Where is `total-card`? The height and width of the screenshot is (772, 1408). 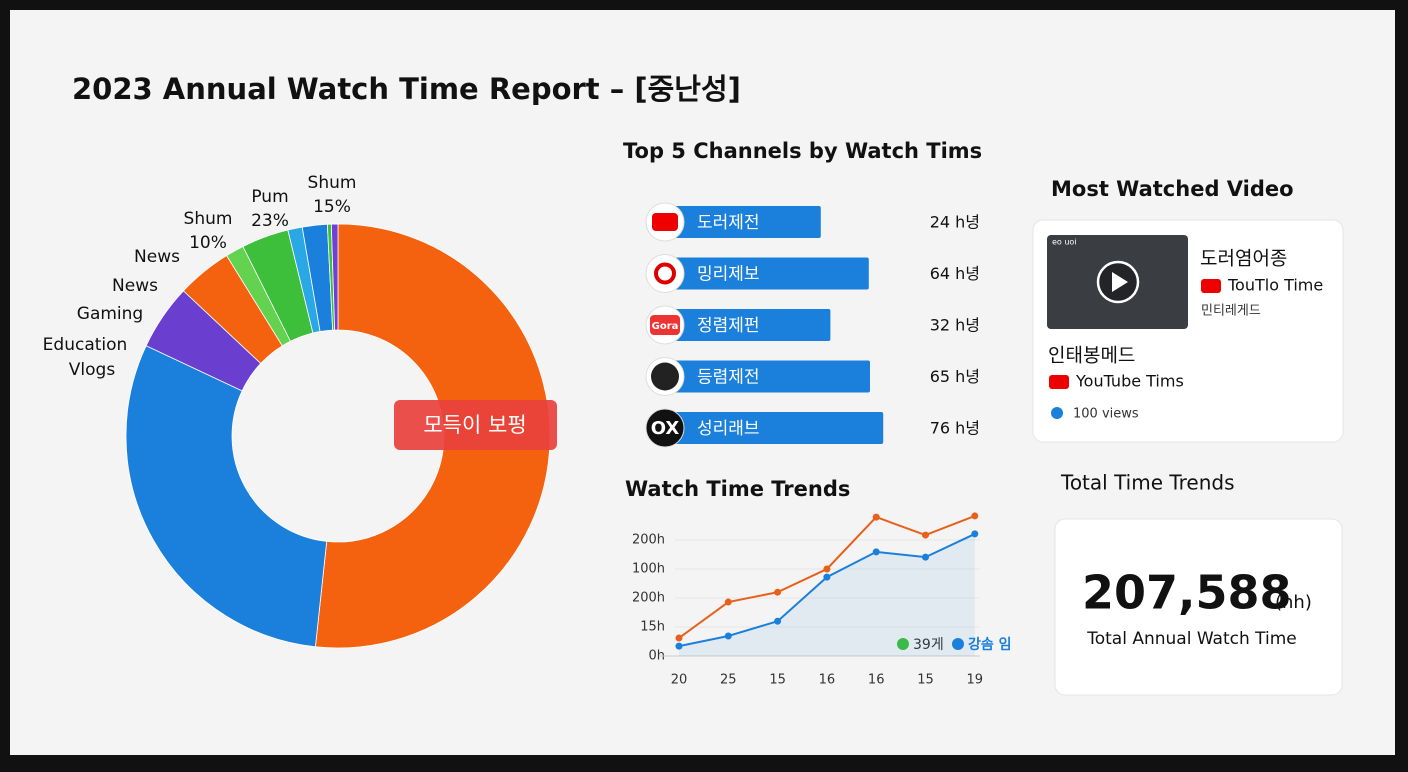
total-card is located at coordinates (1198, 607).